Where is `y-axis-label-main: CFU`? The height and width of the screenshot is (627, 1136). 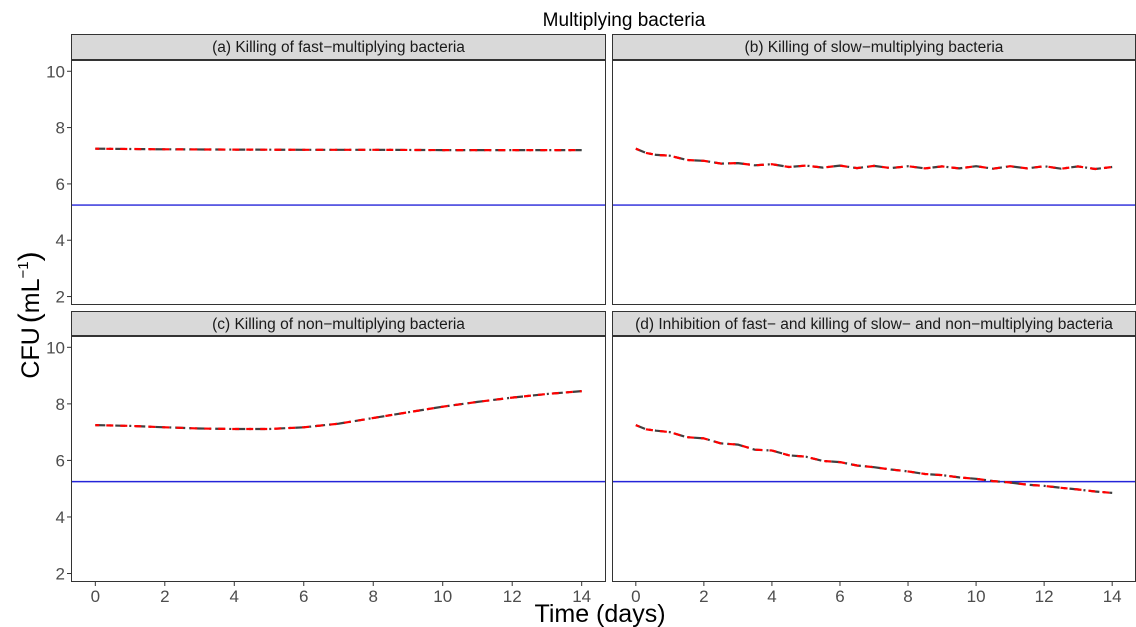 y-axis-label-main: CFU is located at coordinates (31, 352).